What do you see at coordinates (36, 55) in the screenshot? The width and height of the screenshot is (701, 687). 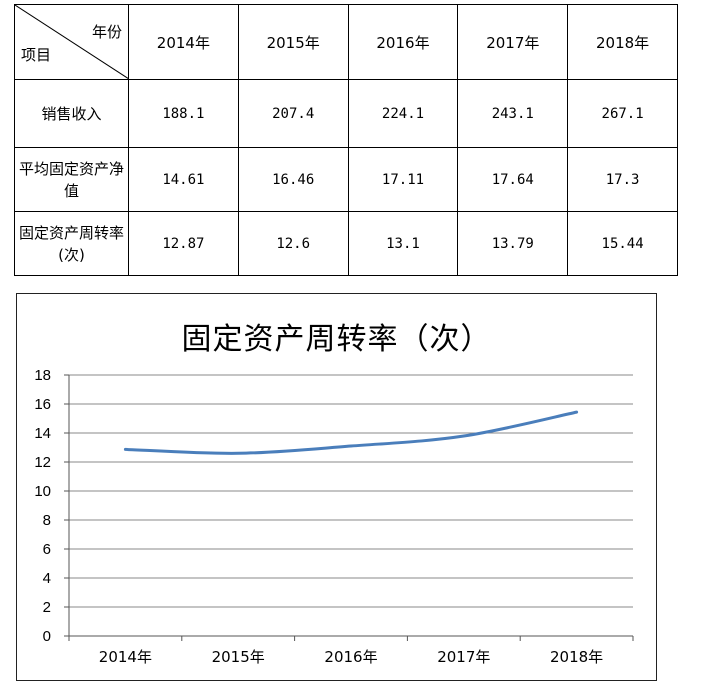 I see `header-item-label: 项目` at bounding box center [36, 55].